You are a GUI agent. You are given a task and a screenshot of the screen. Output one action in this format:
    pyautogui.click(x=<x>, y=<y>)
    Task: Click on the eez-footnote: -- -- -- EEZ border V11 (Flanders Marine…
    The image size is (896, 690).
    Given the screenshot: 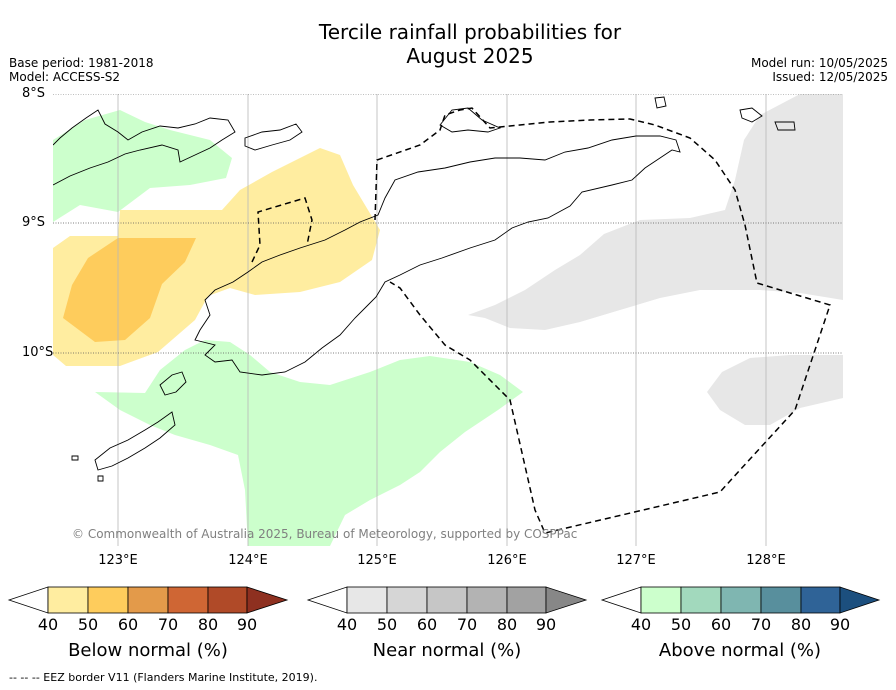 What is the action you would take?
    pyautogui.click(x=163, y=677)
    